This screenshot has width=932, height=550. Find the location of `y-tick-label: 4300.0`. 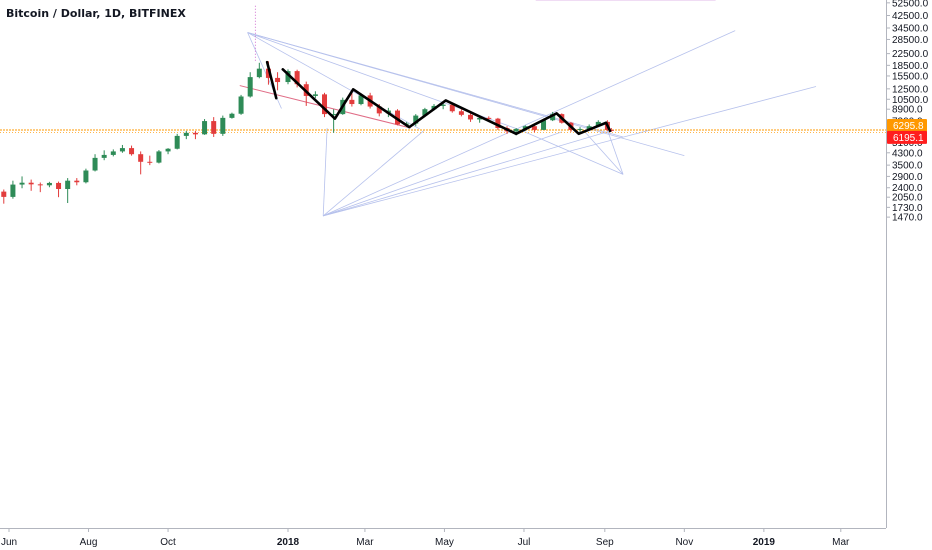

y-tick-label: 4300.0 is located at coordinates (907, 153).